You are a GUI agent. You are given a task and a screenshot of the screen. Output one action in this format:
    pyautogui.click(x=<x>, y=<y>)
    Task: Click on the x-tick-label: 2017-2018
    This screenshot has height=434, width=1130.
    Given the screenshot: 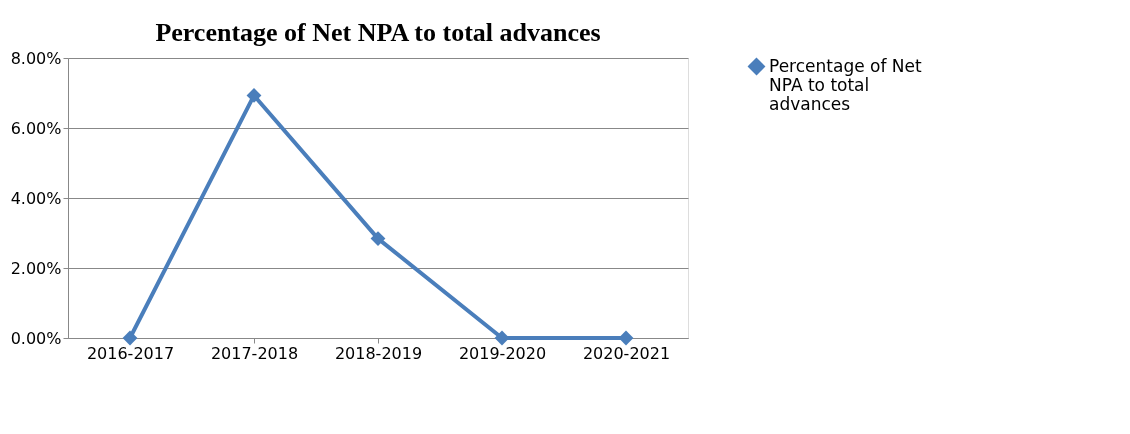 What is the action you would take?
    pyautogui.click(x=254, y=353)
    